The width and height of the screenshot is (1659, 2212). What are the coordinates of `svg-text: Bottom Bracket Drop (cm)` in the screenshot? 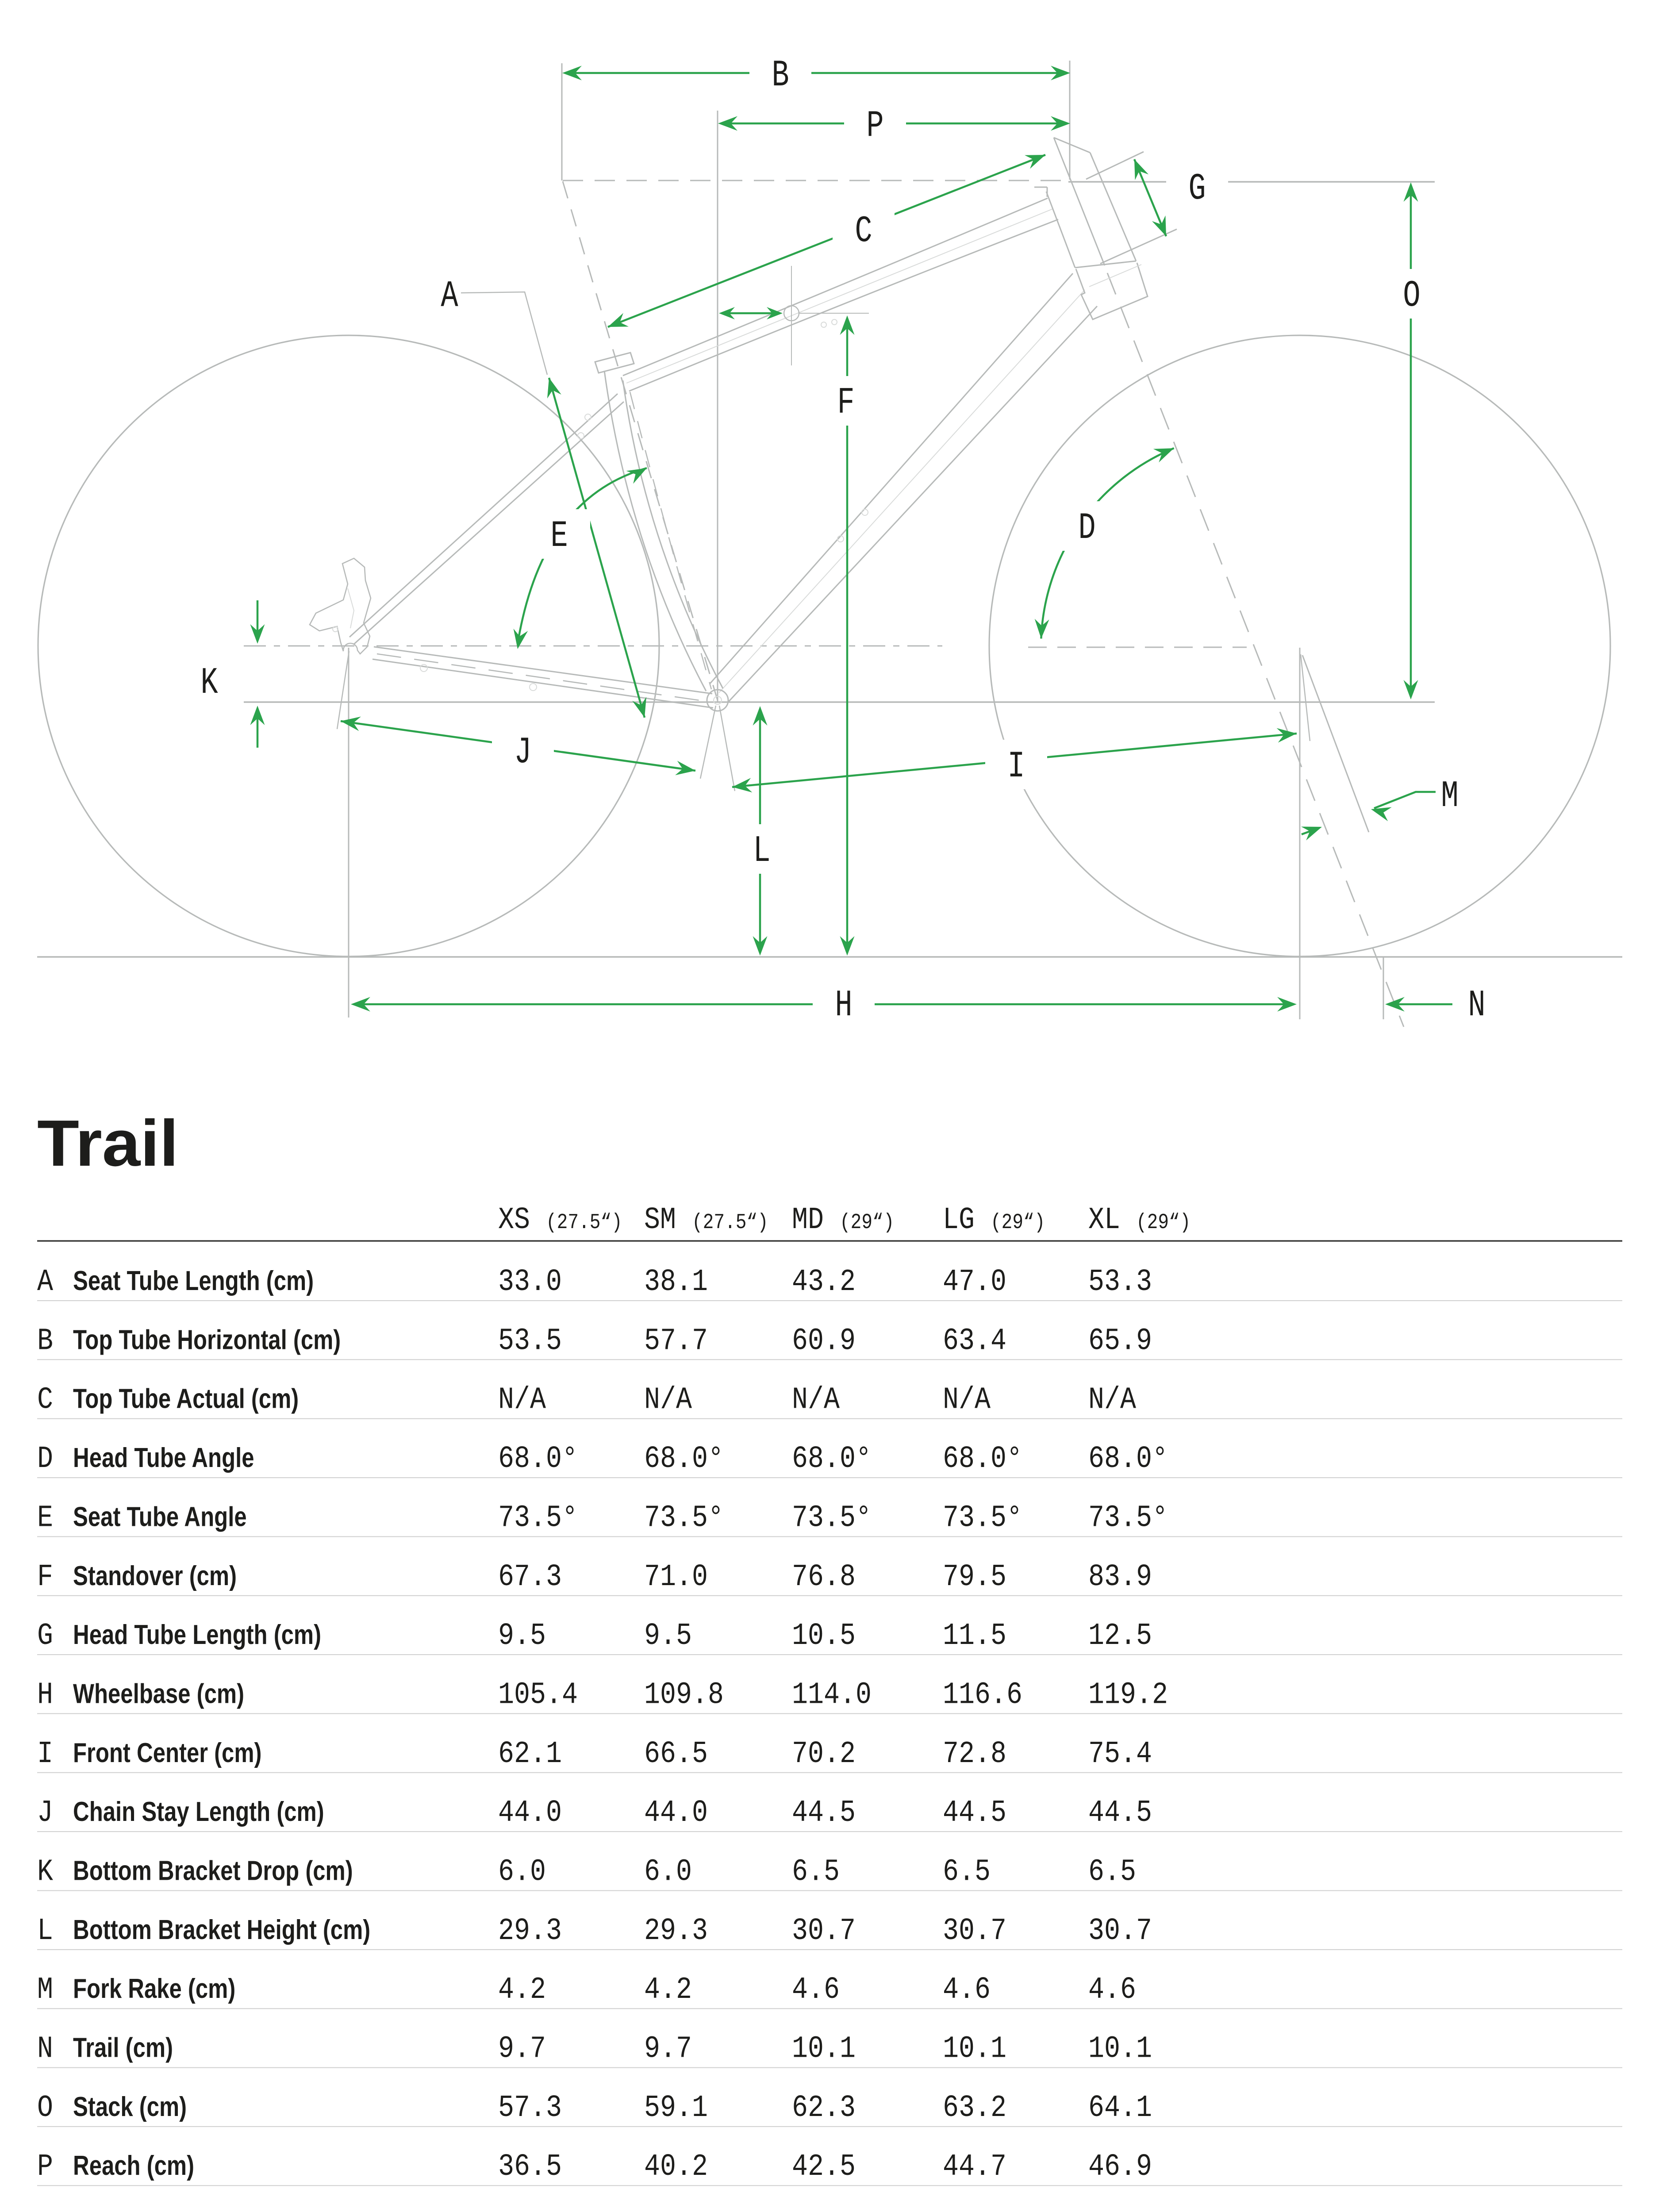 It's located at (213, 1871).